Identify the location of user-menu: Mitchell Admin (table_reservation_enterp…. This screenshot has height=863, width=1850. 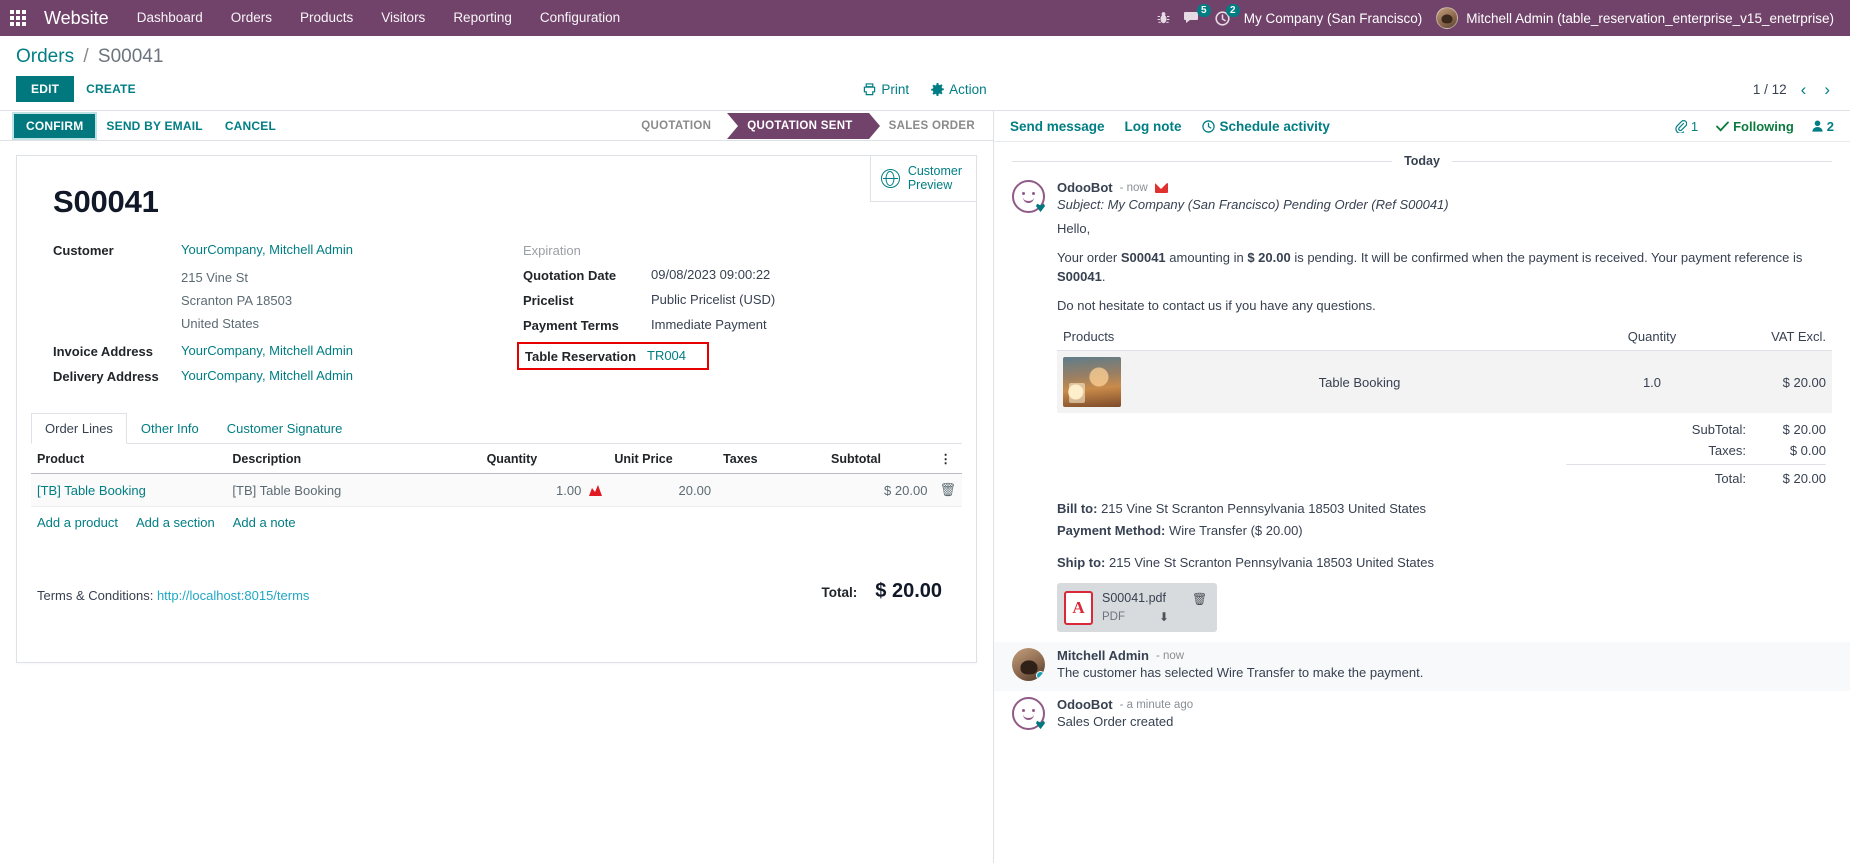
(1635, 18).